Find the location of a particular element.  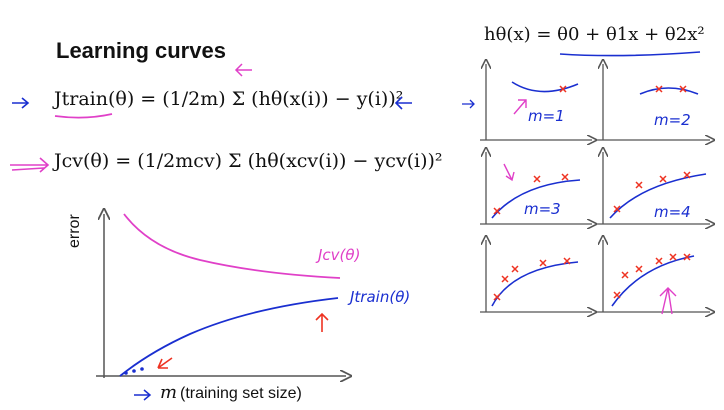

blue-arrow-m is located at coordinates (143, 395).